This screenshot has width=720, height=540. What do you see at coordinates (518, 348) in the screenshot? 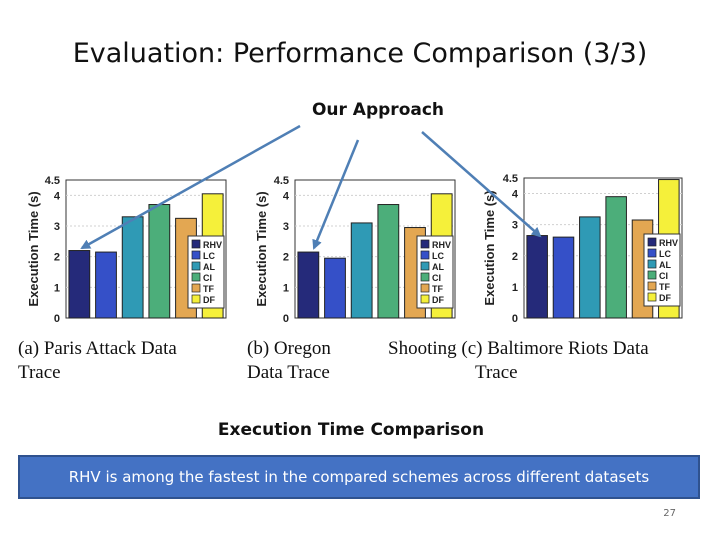
I see `caption-c-line1: Shooting (c) Baltimore Riots Data` at bounding box center [518, 348].